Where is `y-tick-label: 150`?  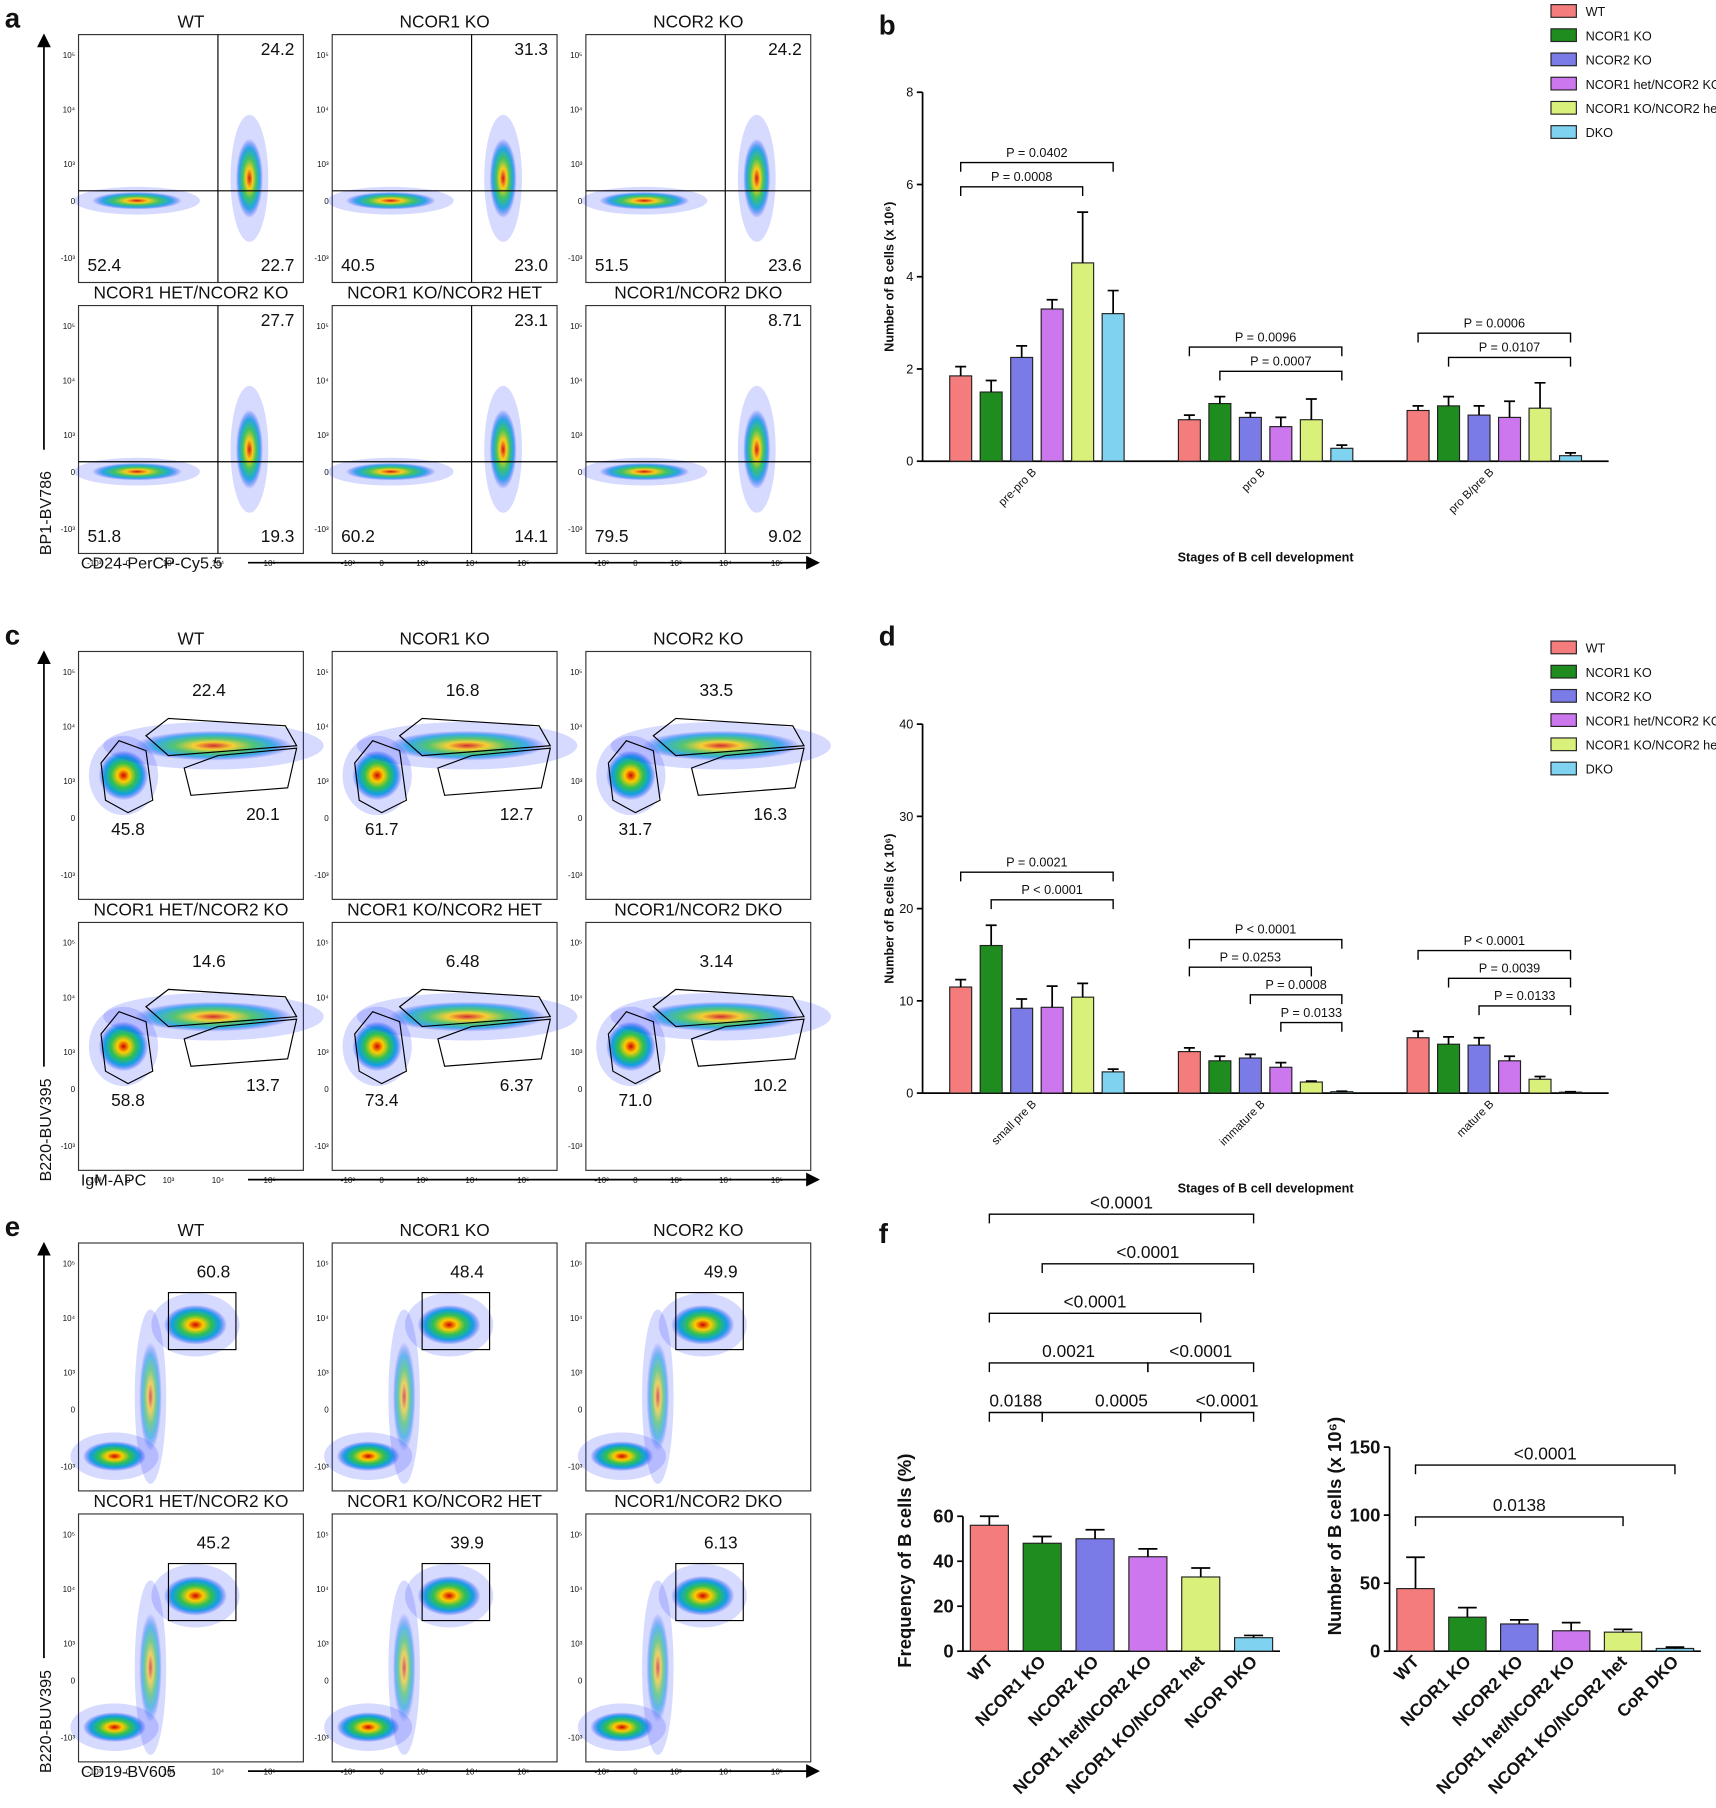 y-tick-label: 150 is located at coordinates (1365, 1447).